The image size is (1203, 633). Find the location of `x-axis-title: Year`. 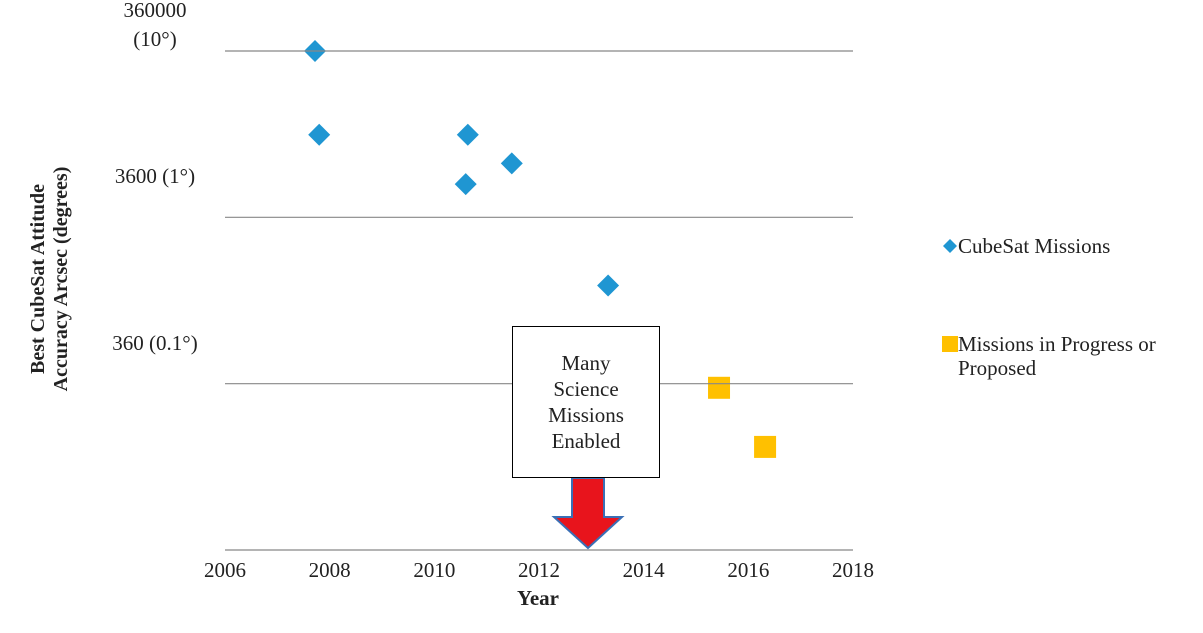

x-axis-title: Year is located at coordinates (538, 598).